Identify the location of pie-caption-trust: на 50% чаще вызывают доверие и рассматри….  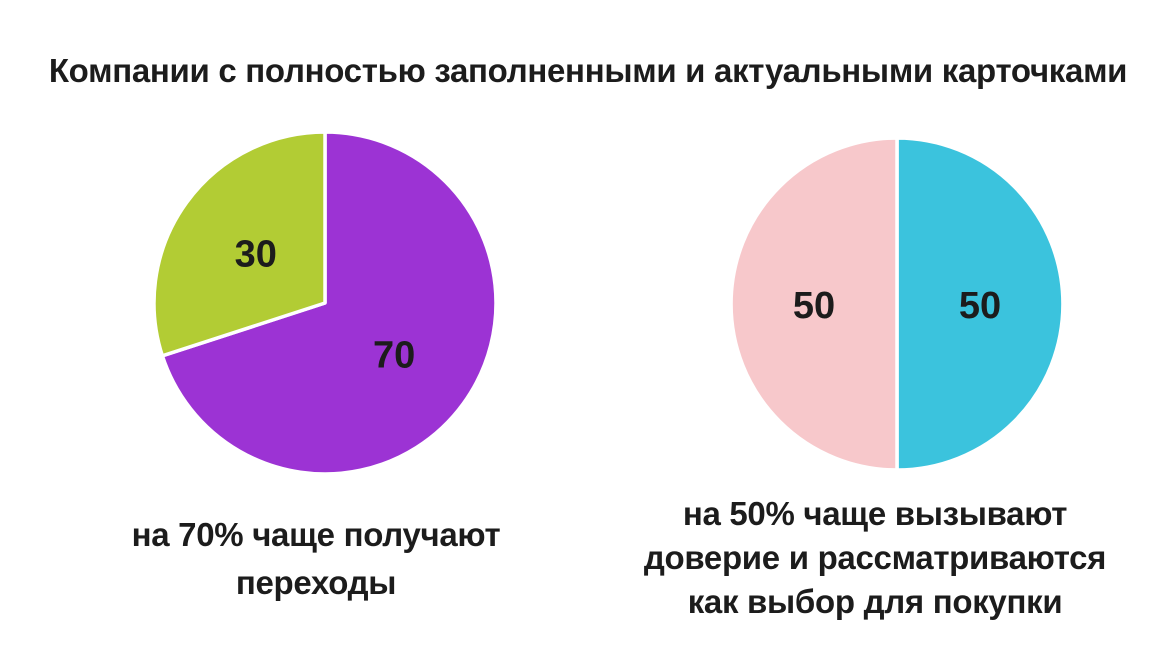
(875, 558).